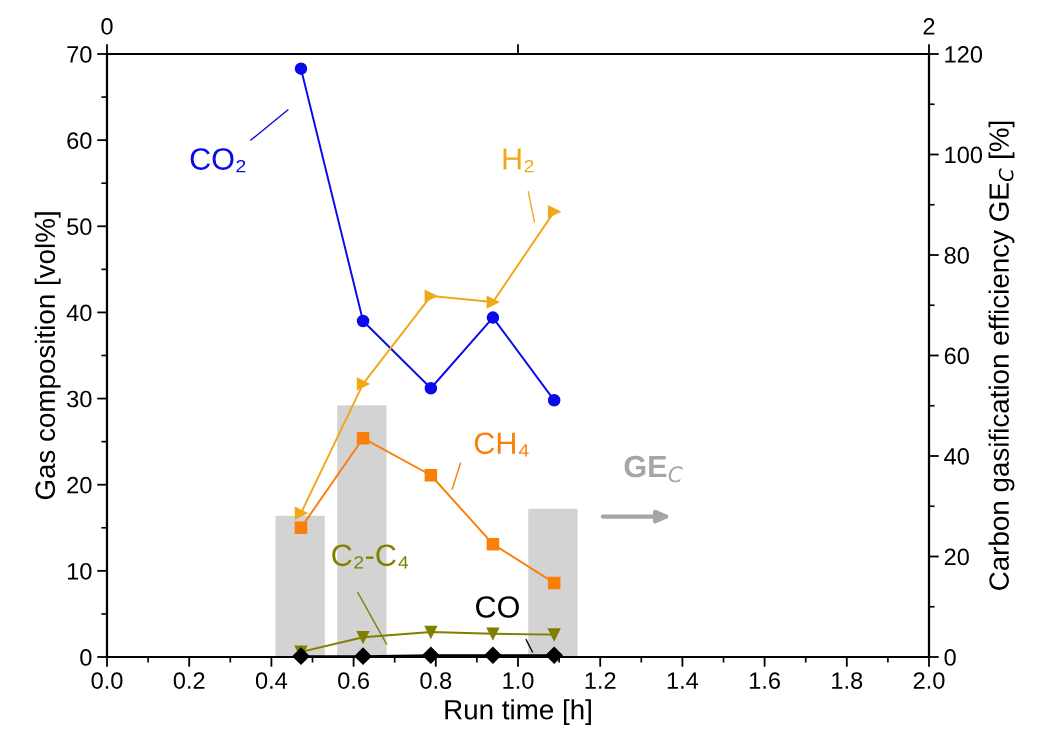 The width and height of the screenshot is (1042, 756). Describe the element at coordinates (956, 557) in the screenshot. I see `y2-tick-label: 20` at that location.